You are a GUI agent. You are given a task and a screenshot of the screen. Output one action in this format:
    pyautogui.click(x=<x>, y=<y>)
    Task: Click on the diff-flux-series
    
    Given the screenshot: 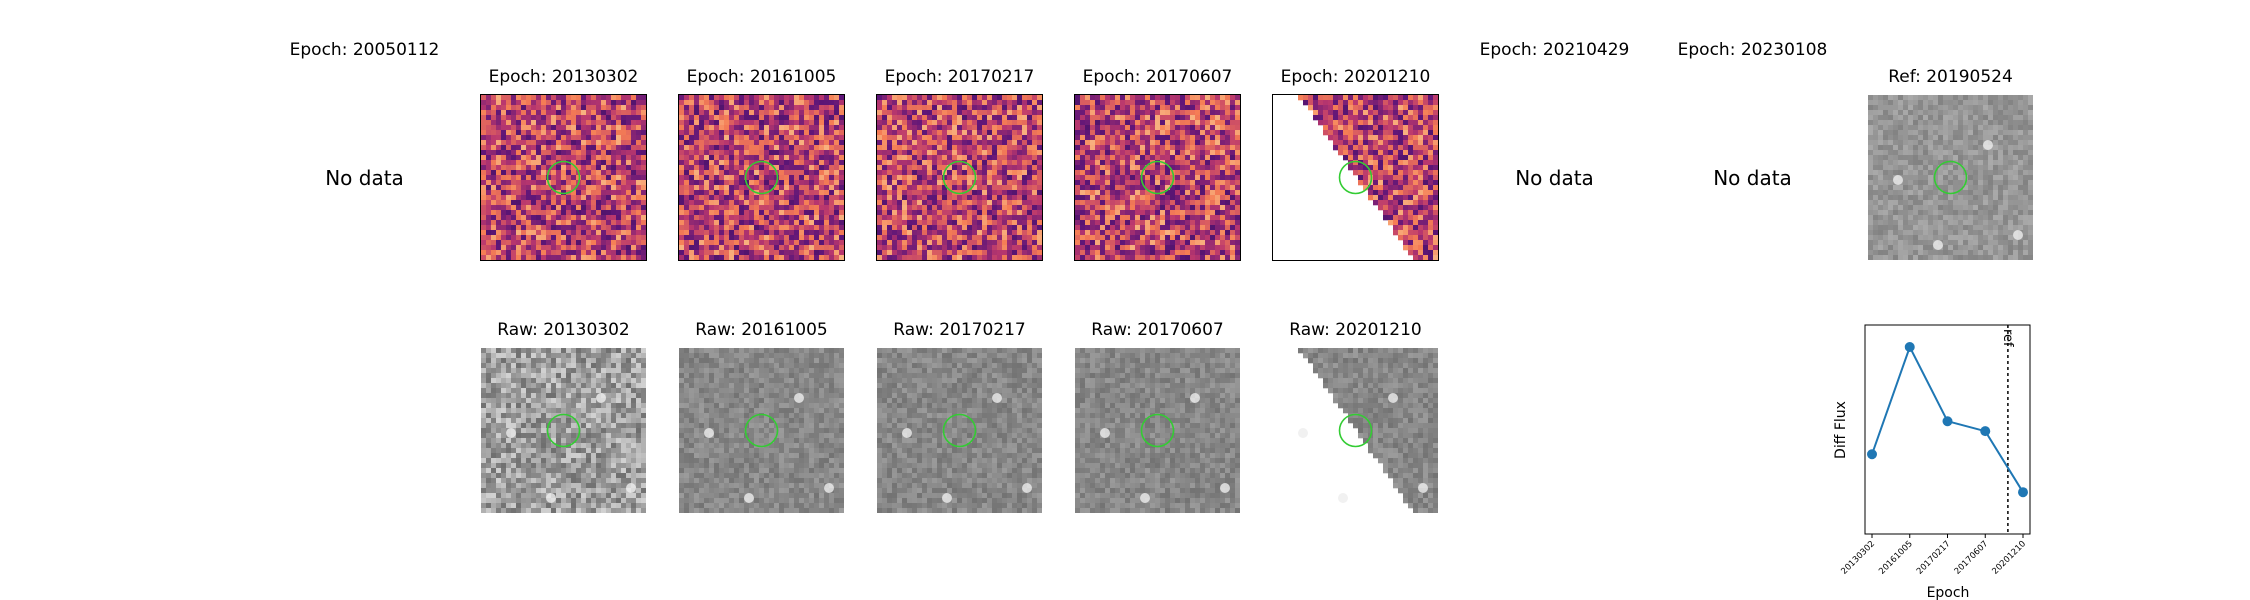 What is the action you would take?
    pyautogui.click(x=1947, y=420)
    